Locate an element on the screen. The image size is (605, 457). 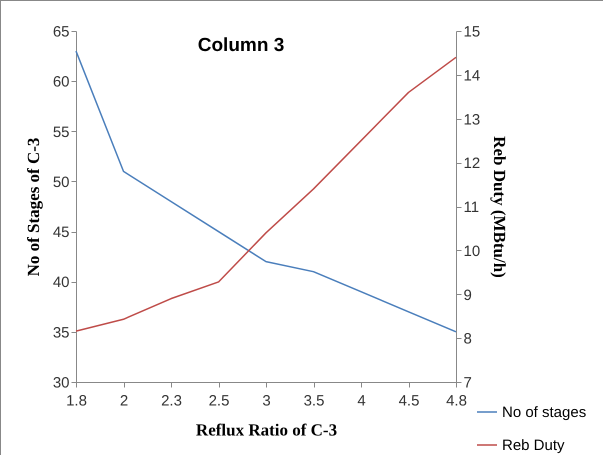
y2-axis-title: Reb Duty (MBtu/h) is located at coordinates (500, 207).